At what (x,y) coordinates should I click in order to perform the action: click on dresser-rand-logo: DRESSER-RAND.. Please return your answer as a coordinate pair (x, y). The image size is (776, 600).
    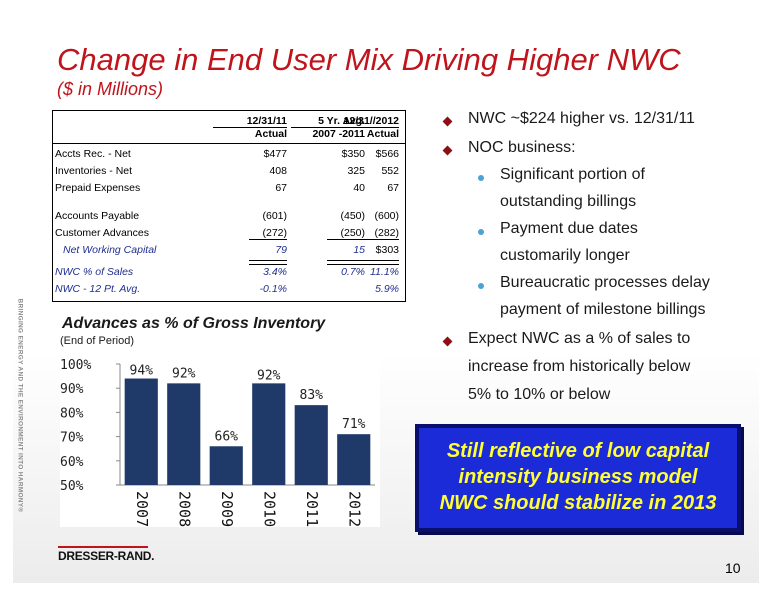
    Looking at the image, I should click on (106, 556).